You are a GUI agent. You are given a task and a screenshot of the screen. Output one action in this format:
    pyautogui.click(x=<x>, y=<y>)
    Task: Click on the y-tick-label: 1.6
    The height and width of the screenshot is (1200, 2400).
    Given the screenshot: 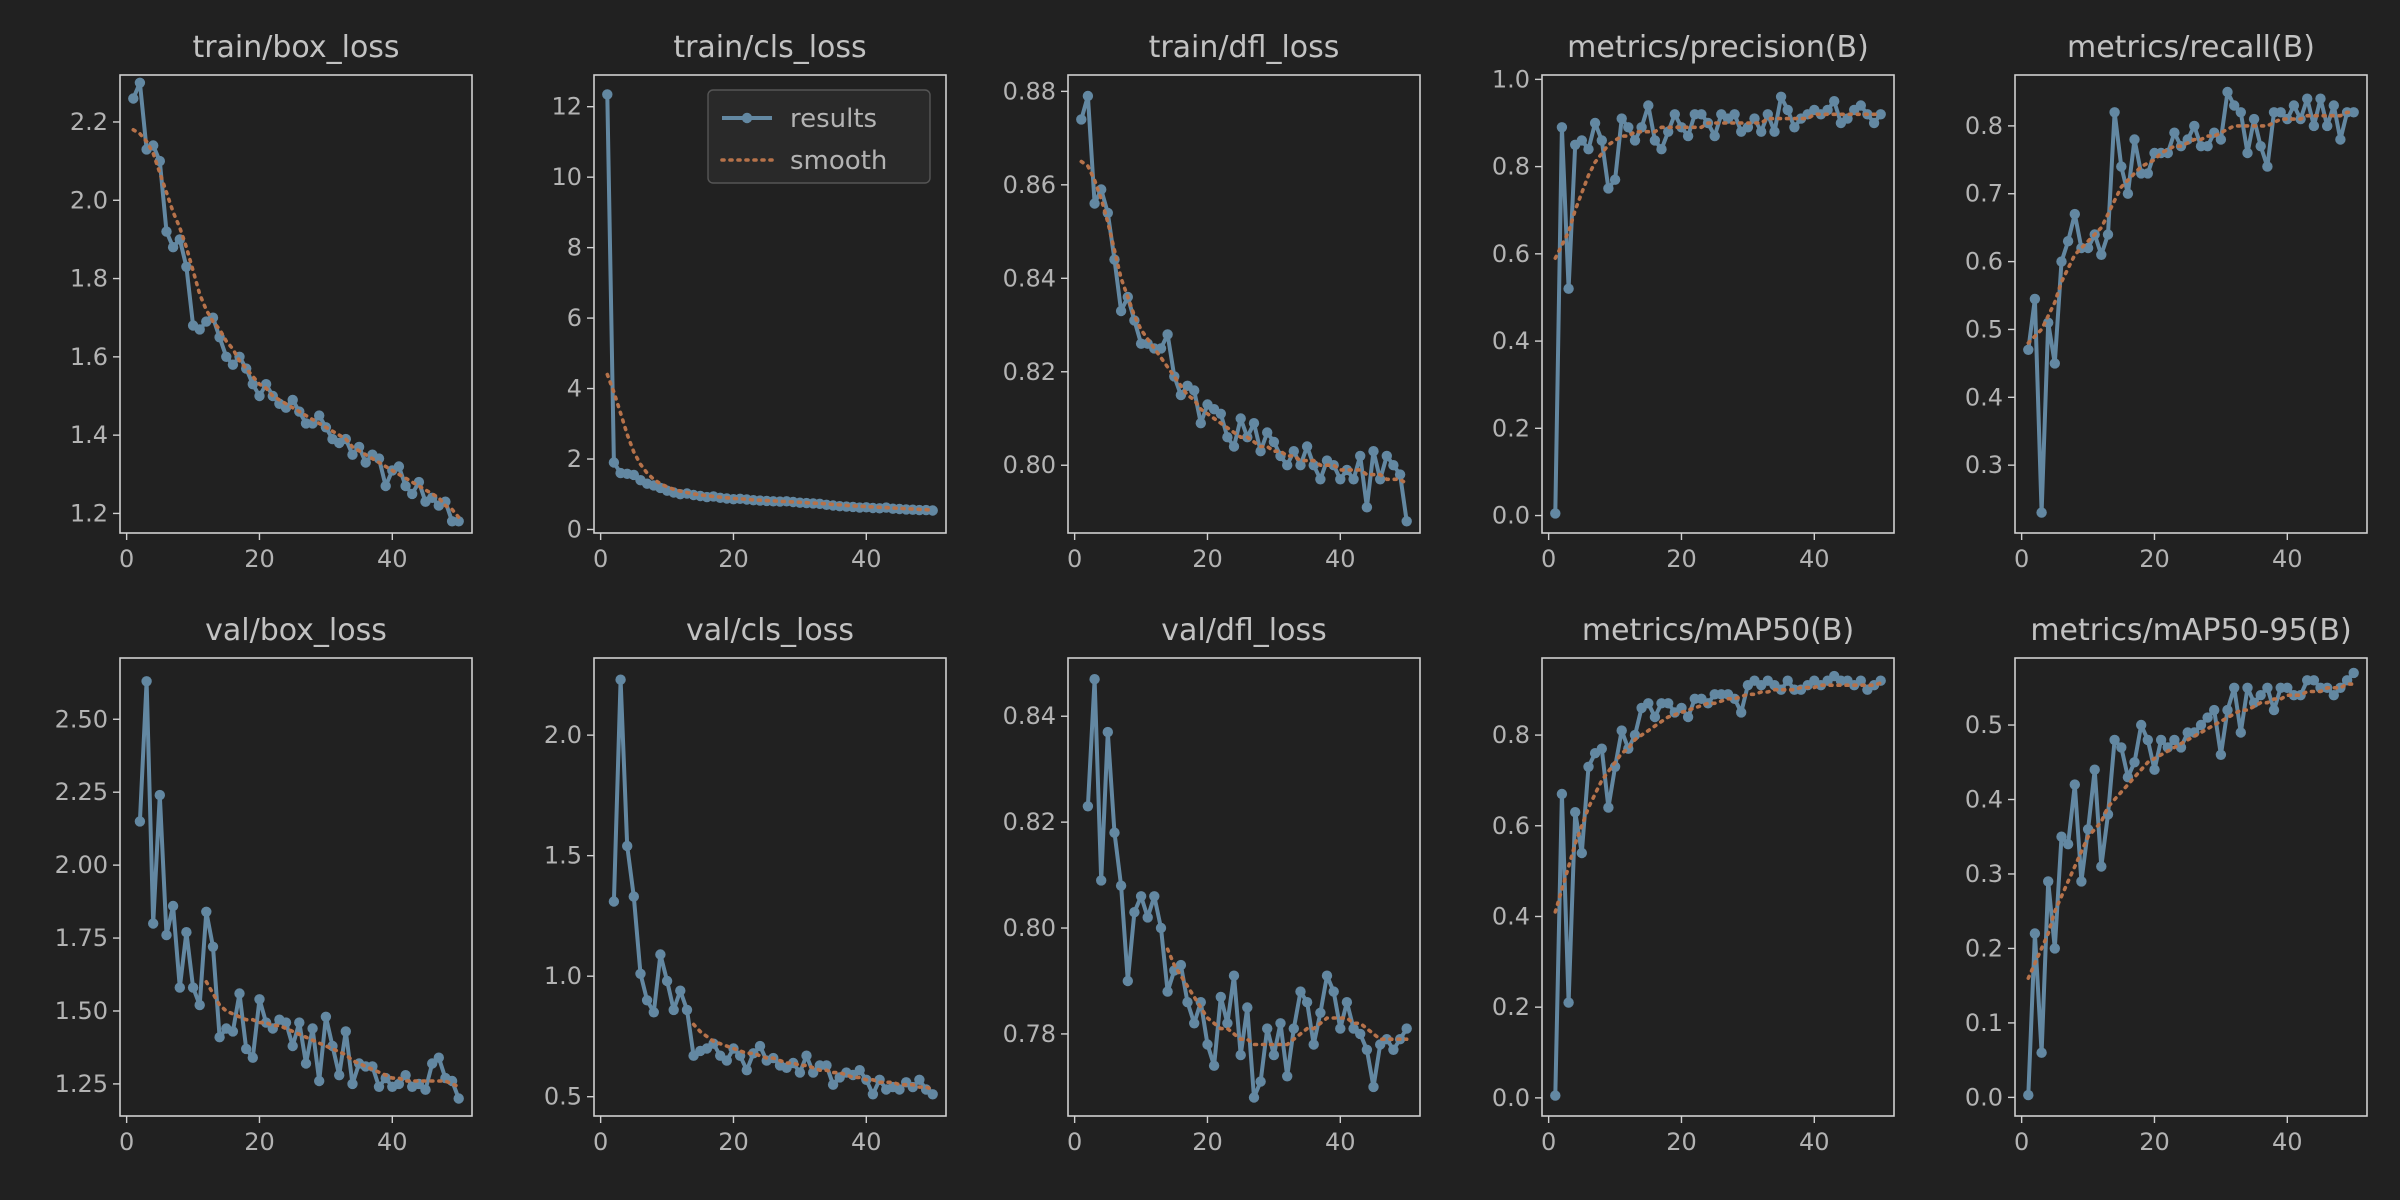 What is the action you would take?
    pyautogui.click(x=89, y=357)
    